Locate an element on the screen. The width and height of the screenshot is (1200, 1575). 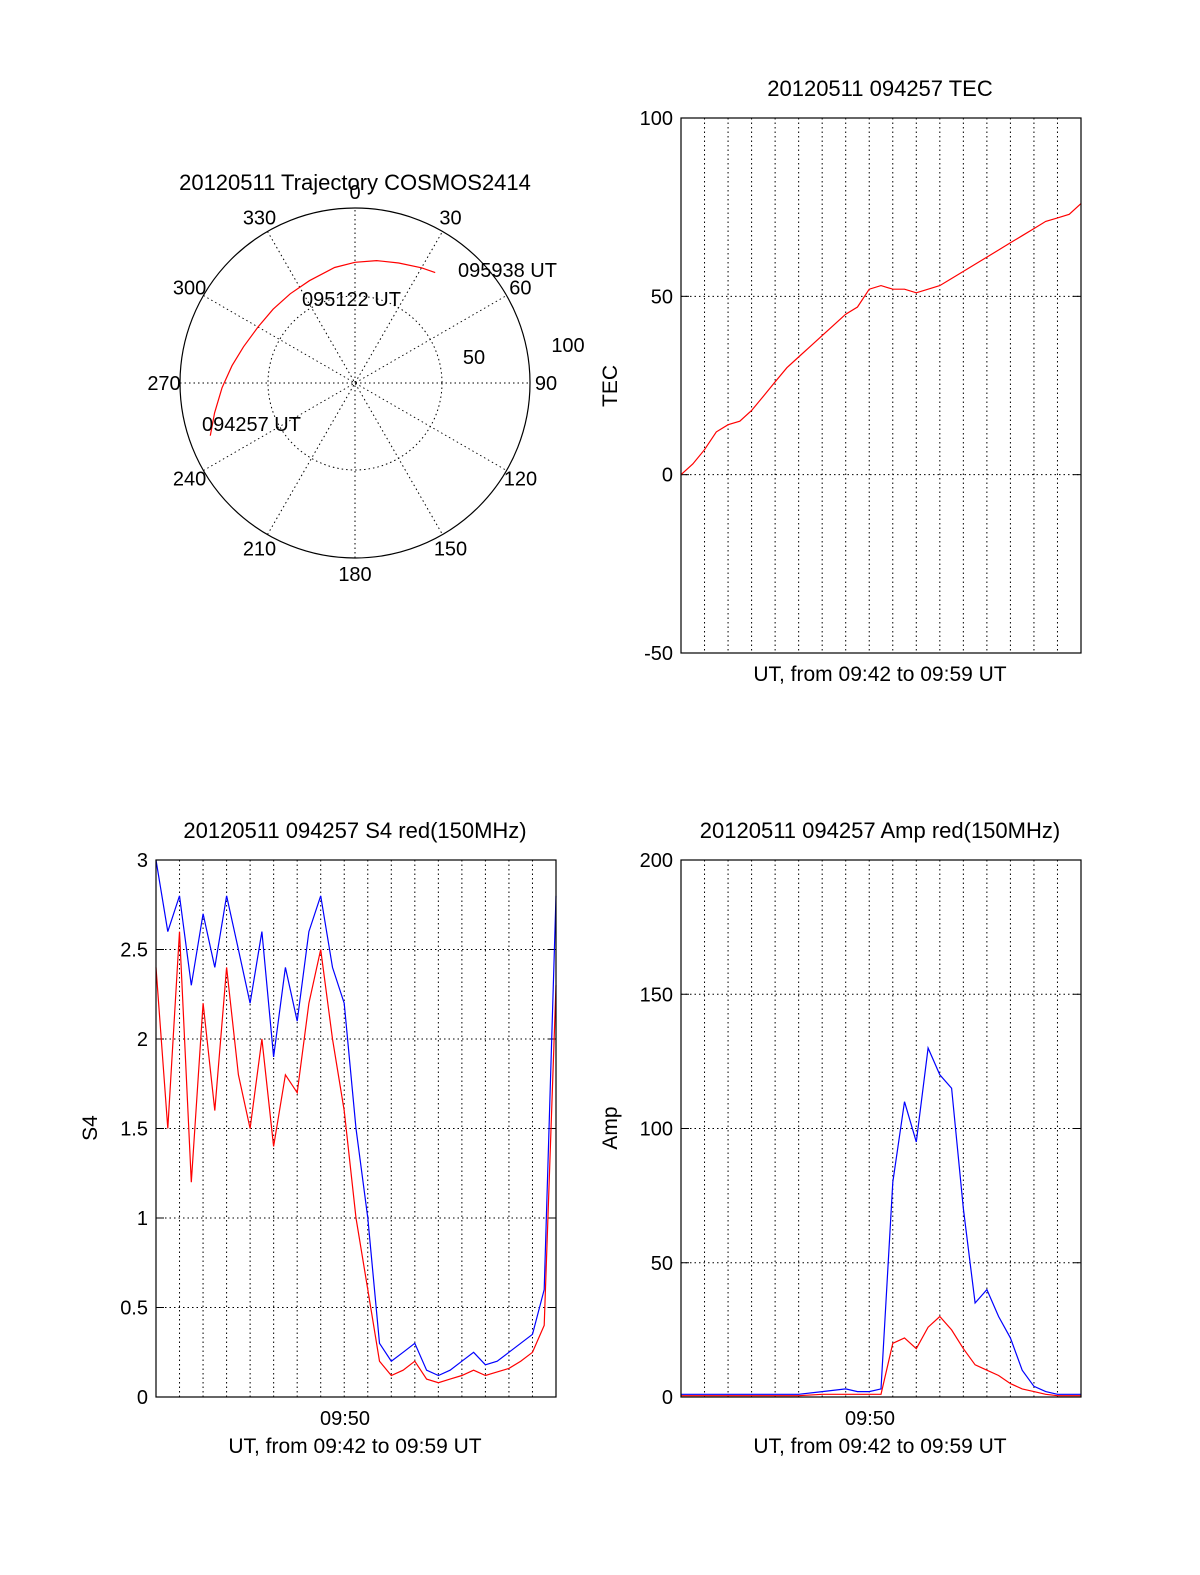
polar-azimuth-label: 240 is located at coordinates (189, 480).